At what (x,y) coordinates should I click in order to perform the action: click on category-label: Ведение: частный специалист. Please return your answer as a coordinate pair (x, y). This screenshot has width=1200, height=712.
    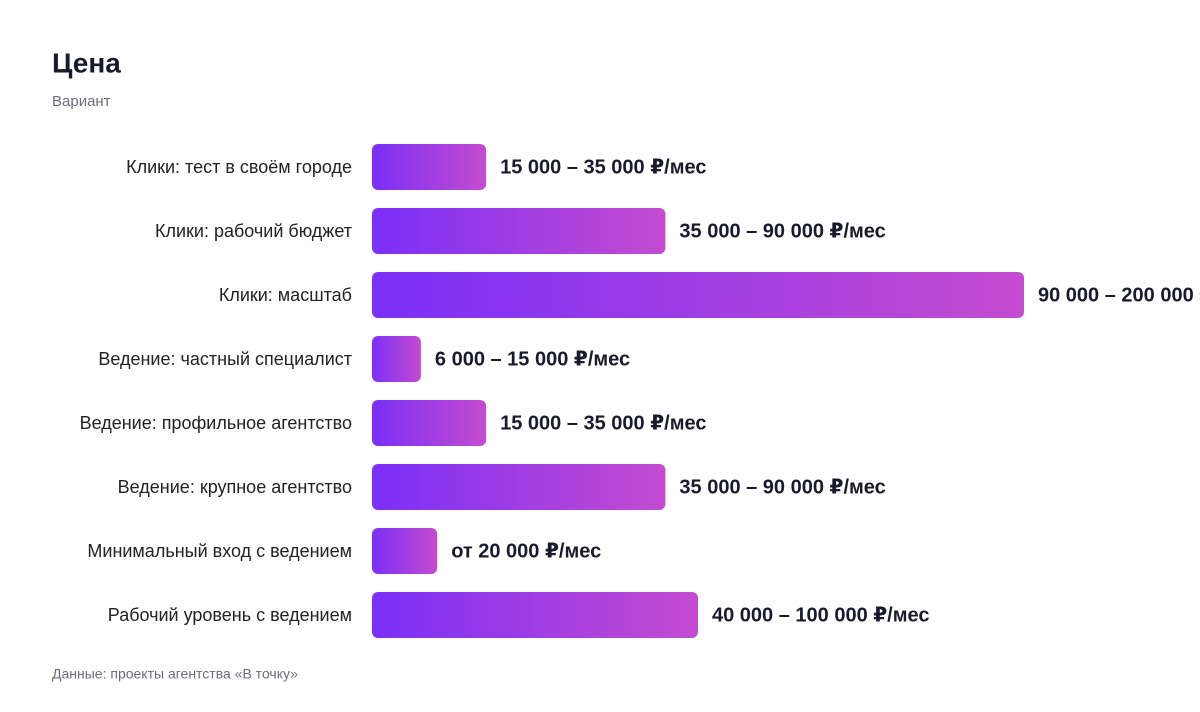
    Looking at the image, I should click on (225, 359).